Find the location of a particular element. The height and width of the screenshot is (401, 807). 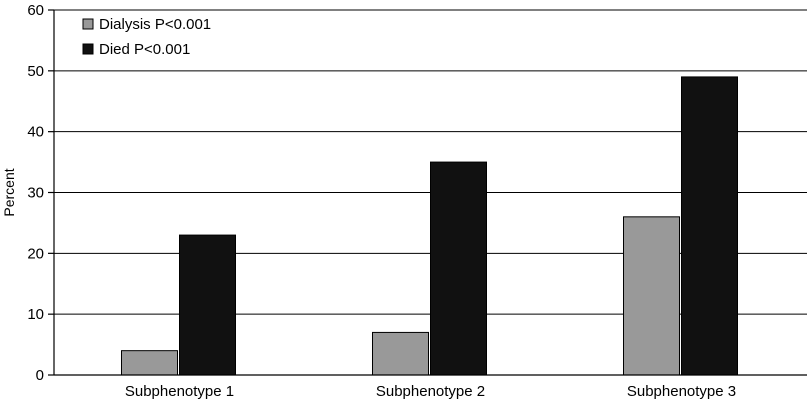

legend-label-dialysis: Dialysis P<0.001 is located at coordinates (155, 24).